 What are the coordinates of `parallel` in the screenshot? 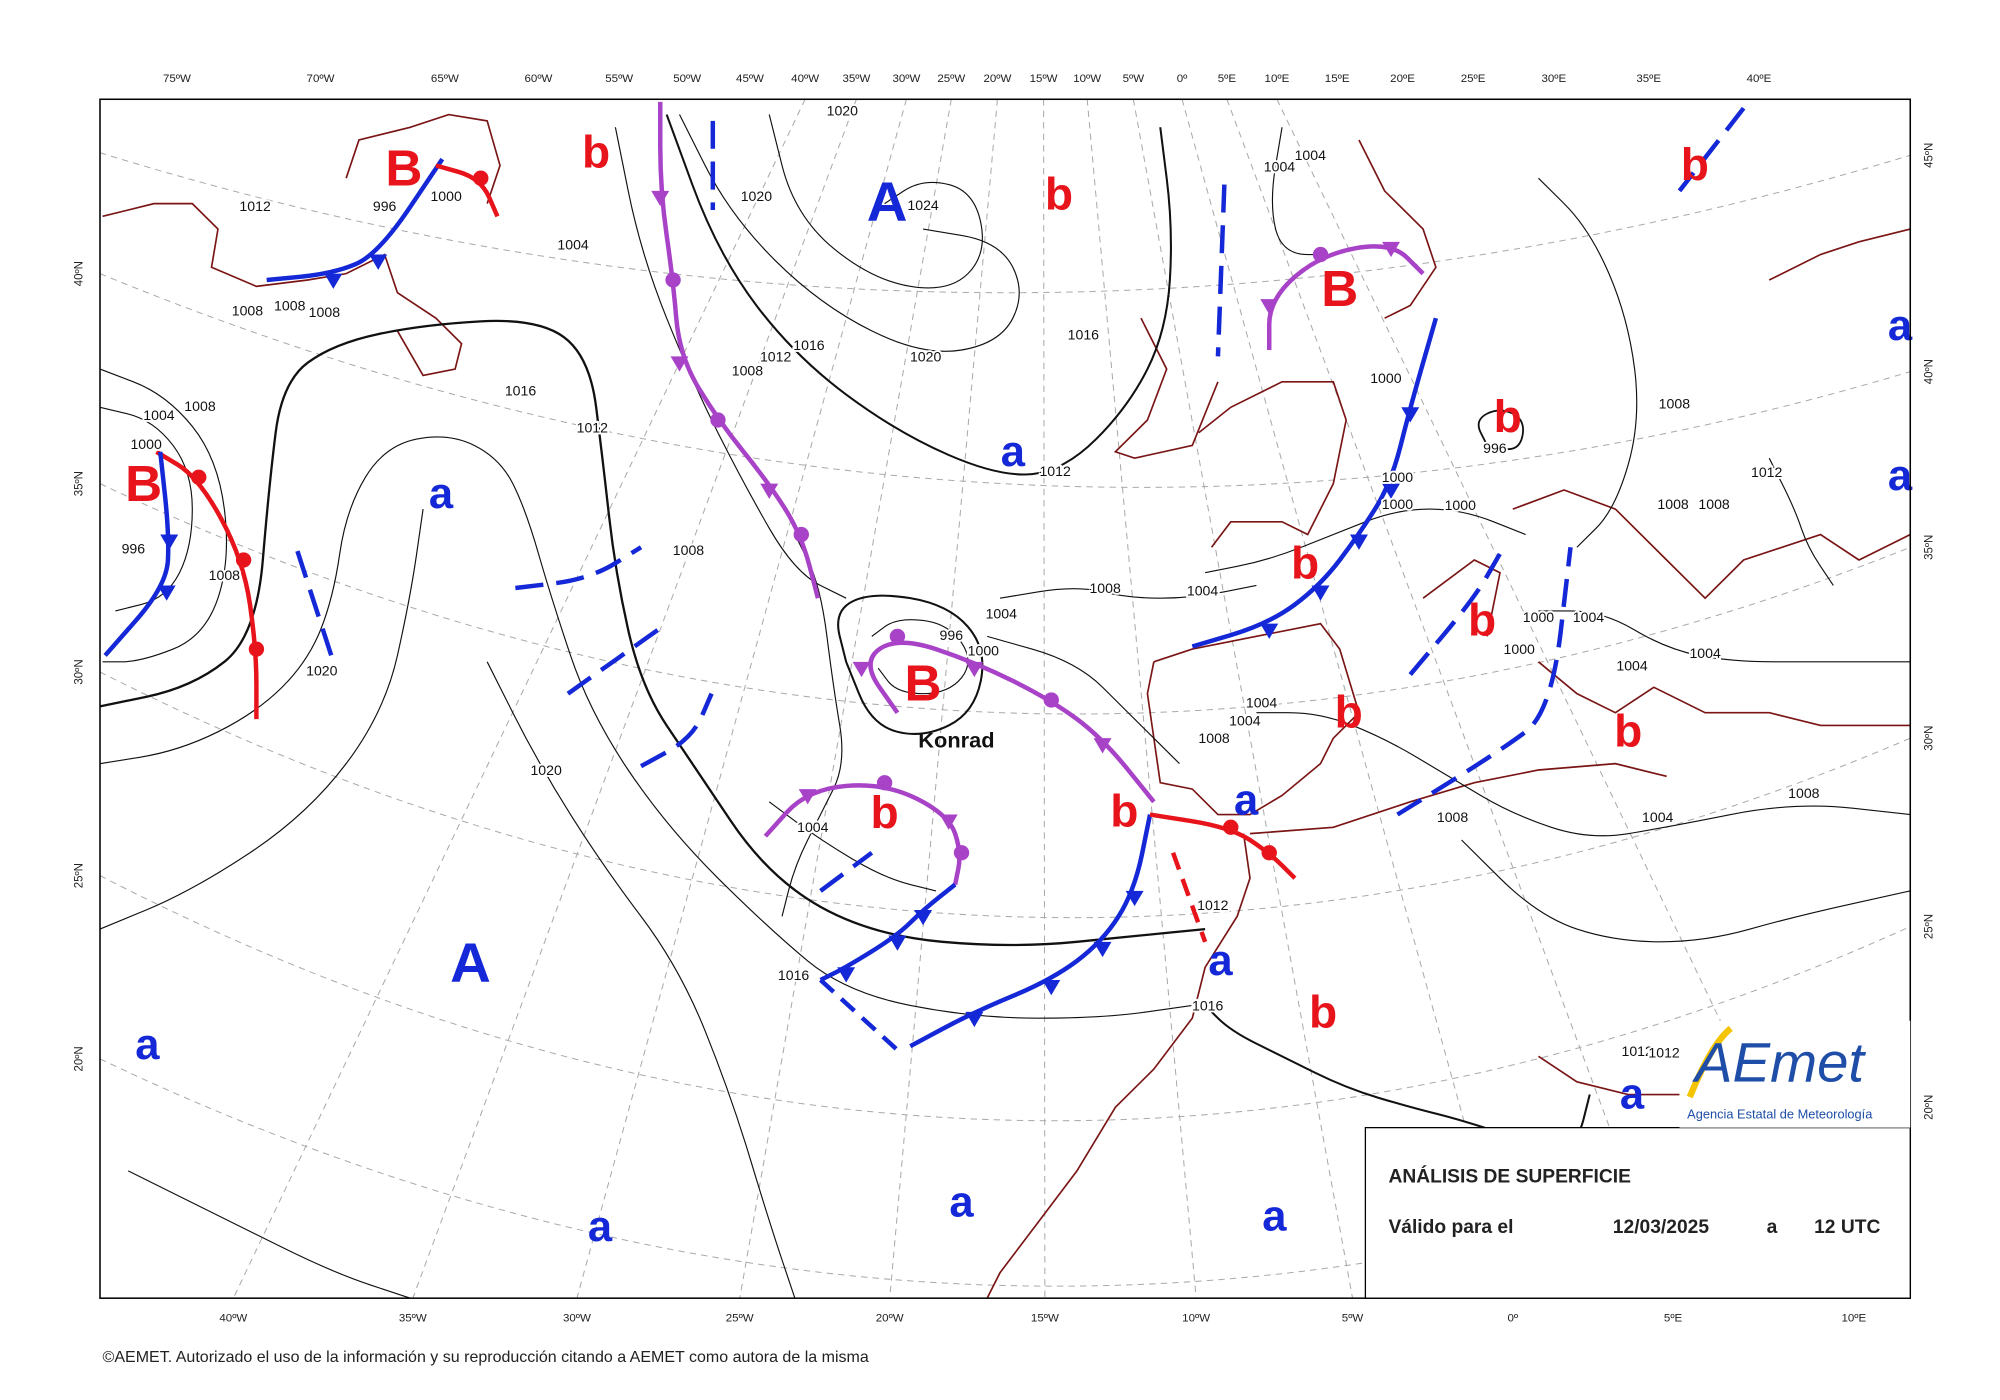 It's located at (1005, 380).